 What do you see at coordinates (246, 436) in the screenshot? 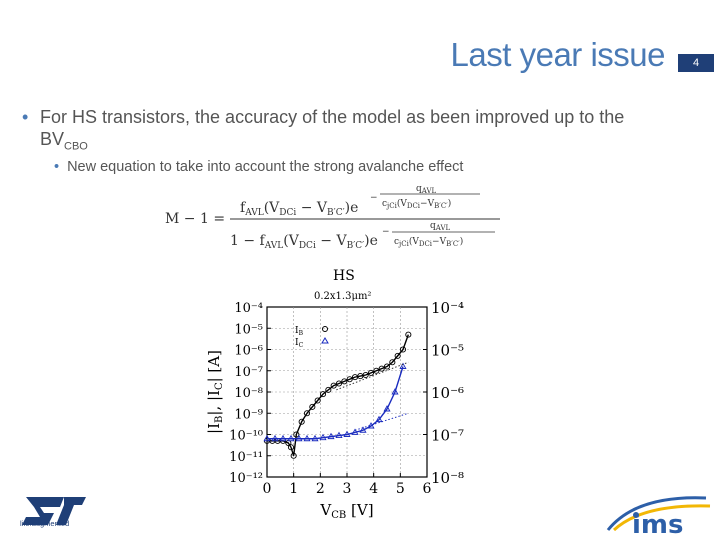
I see `y-left-tick-label: 10⁻¹⁰` at bounding box center [246, 436].